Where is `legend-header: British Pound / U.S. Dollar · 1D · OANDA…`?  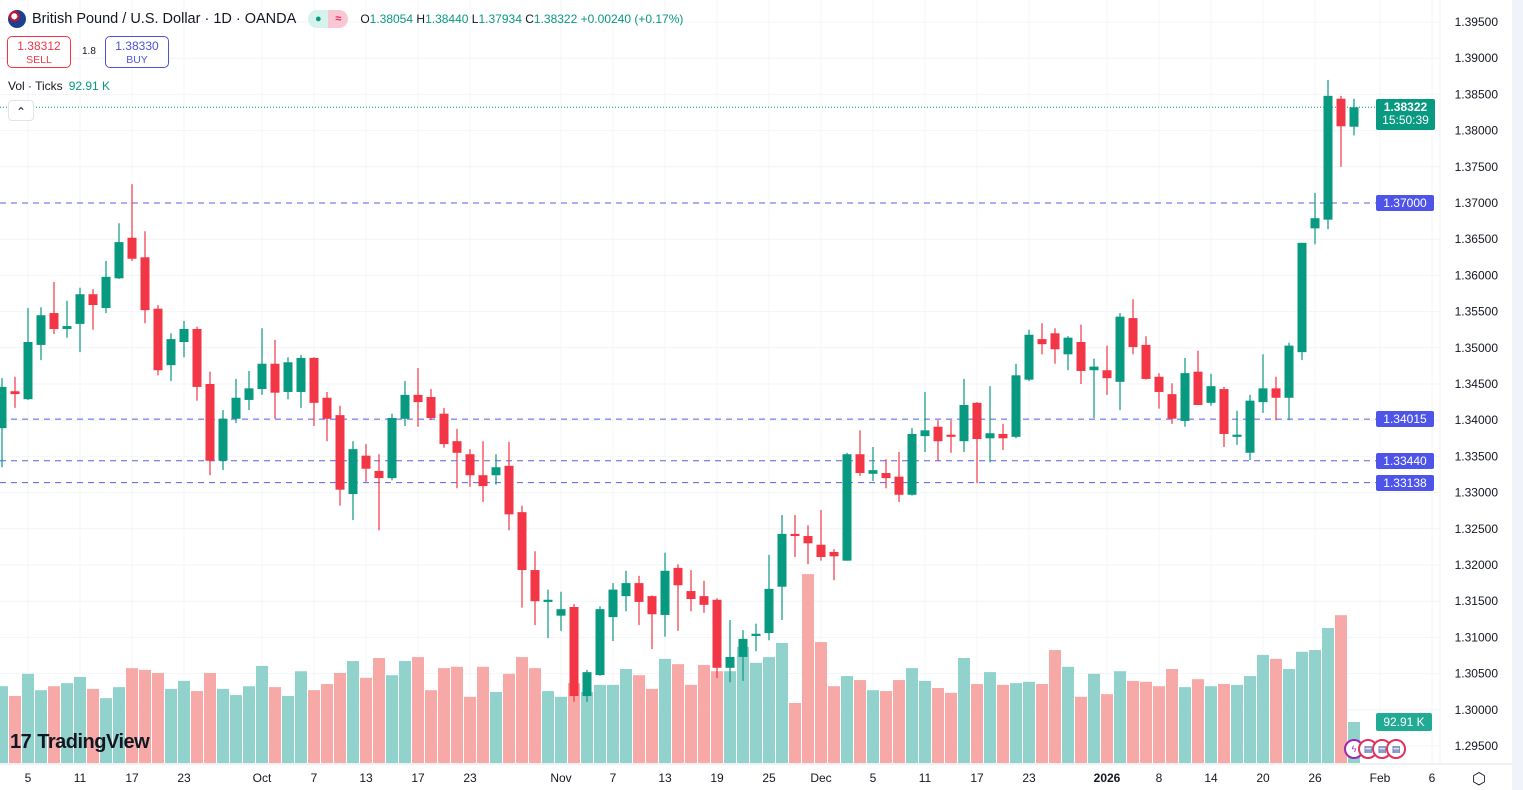
legend-header: British Pound / U.S. Dollar · 1D · OANDA… is located at coordinates (345, 19).